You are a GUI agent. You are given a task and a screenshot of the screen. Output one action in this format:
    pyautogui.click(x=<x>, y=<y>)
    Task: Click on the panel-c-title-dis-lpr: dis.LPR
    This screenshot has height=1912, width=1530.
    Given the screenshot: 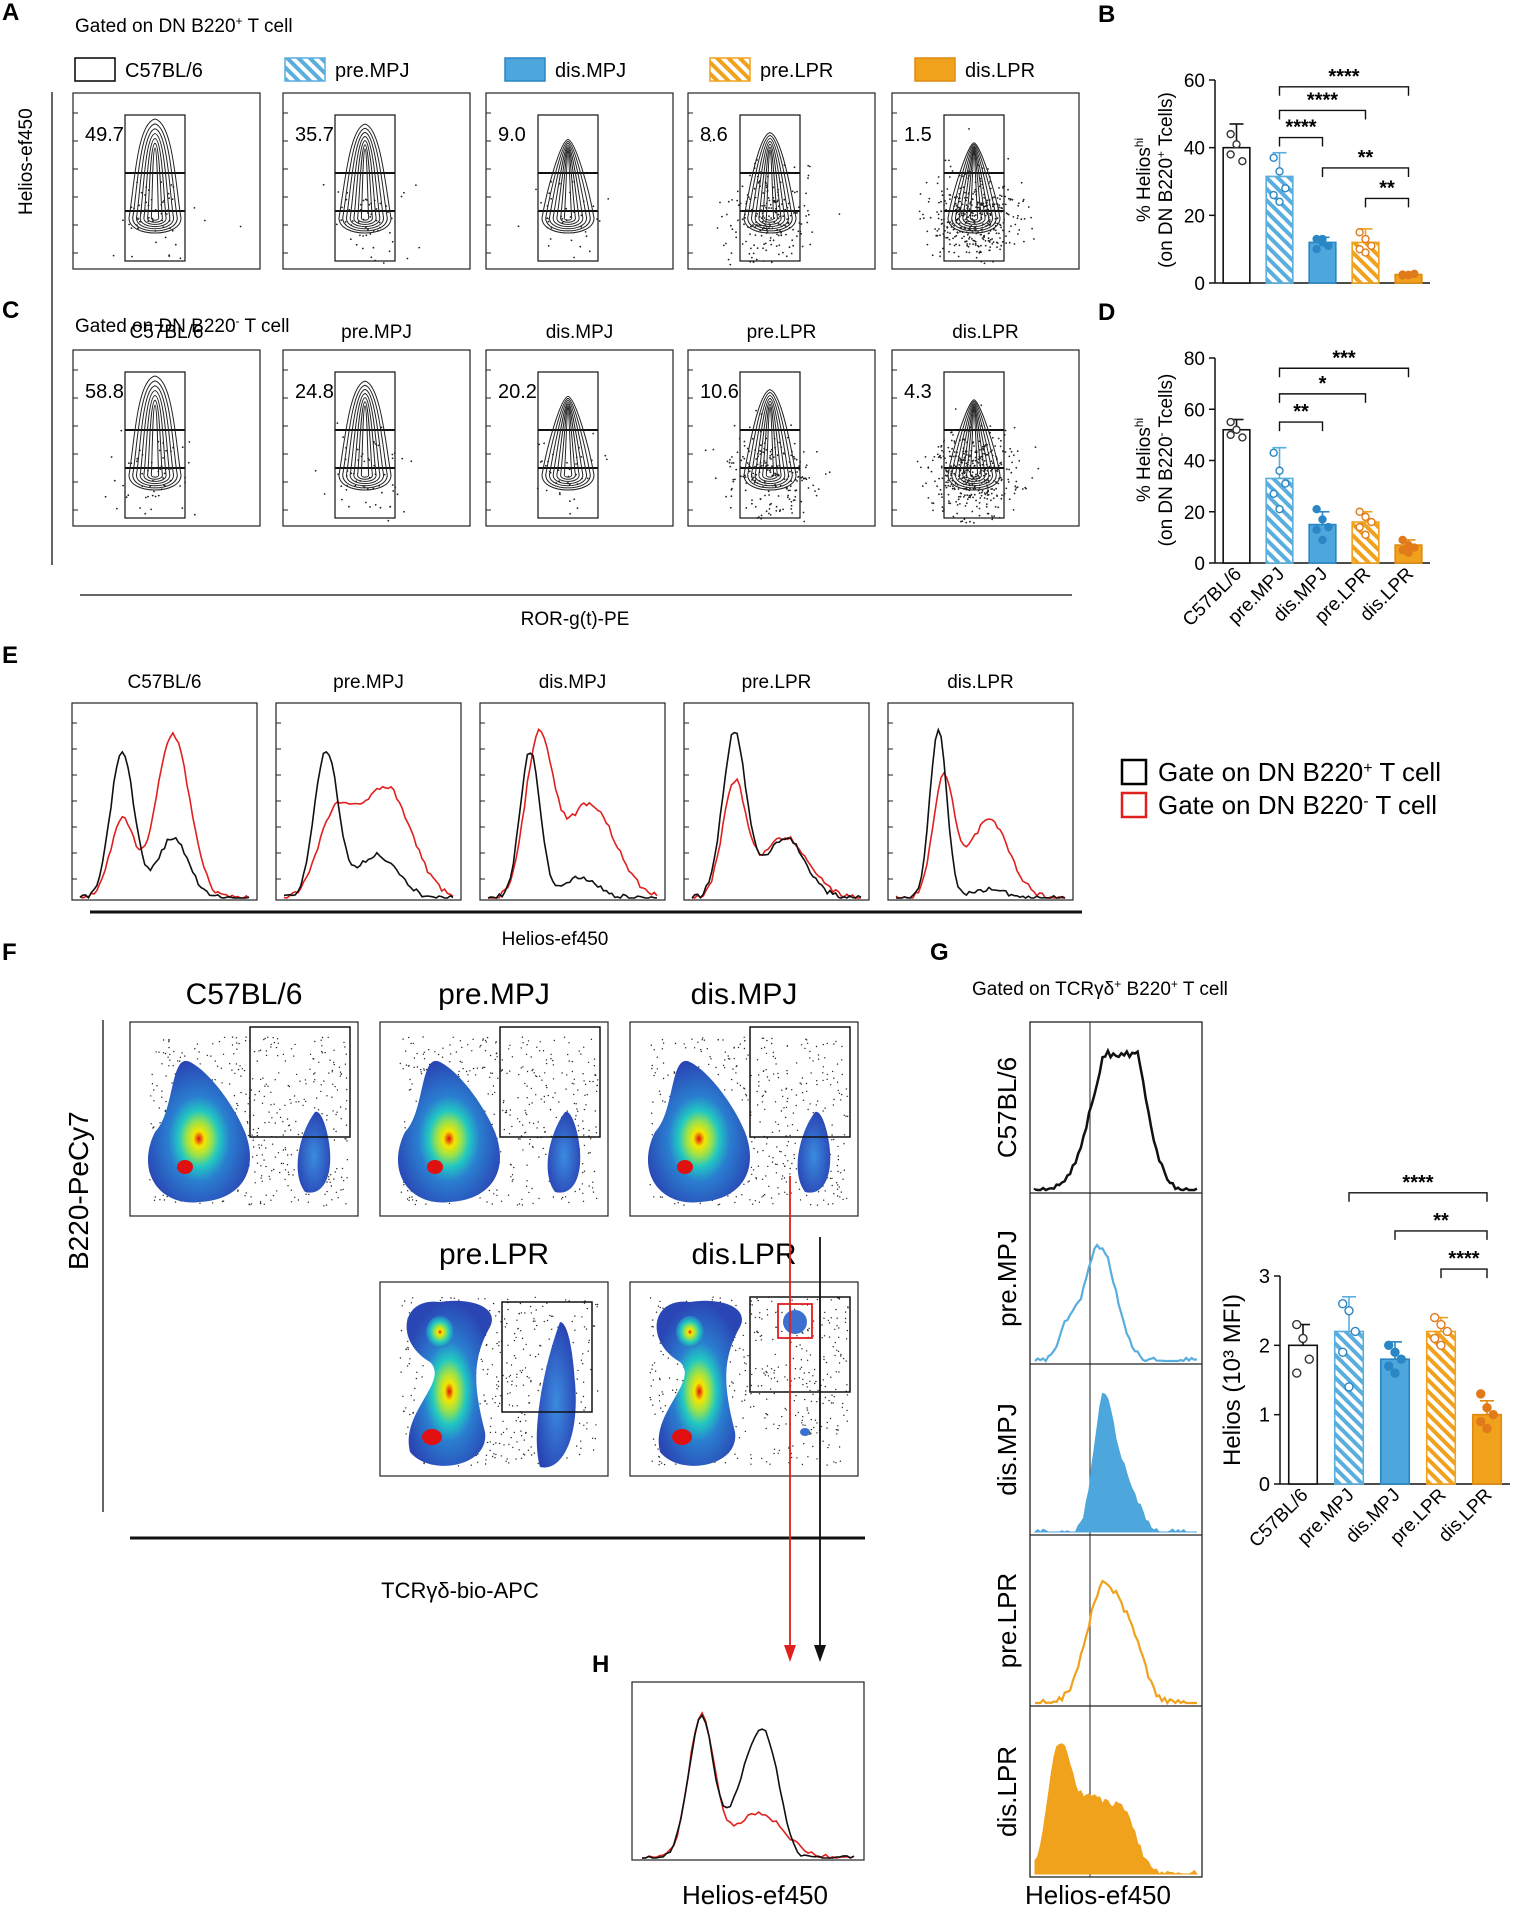 What is the action you would take?
    pyautogui.click(x=985, y=332)
    